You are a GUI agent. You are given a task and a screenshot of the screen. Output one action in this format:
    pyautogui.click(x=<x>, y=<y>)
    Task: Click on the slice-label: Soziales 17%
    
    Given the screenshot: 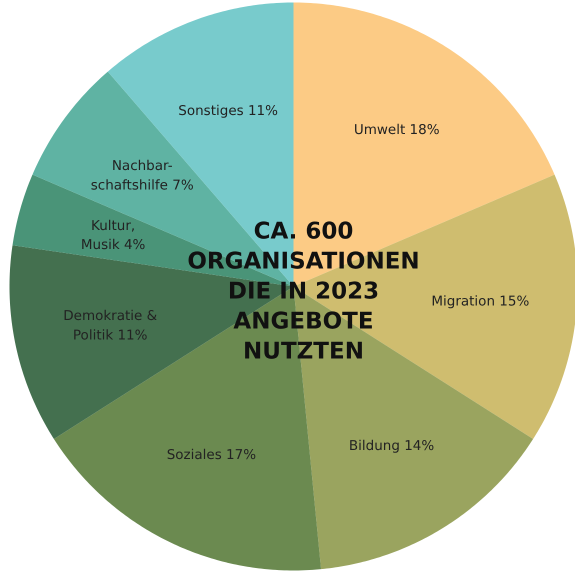 What is the action you would take?
    pyautogui.click(x=211, y=455)
    